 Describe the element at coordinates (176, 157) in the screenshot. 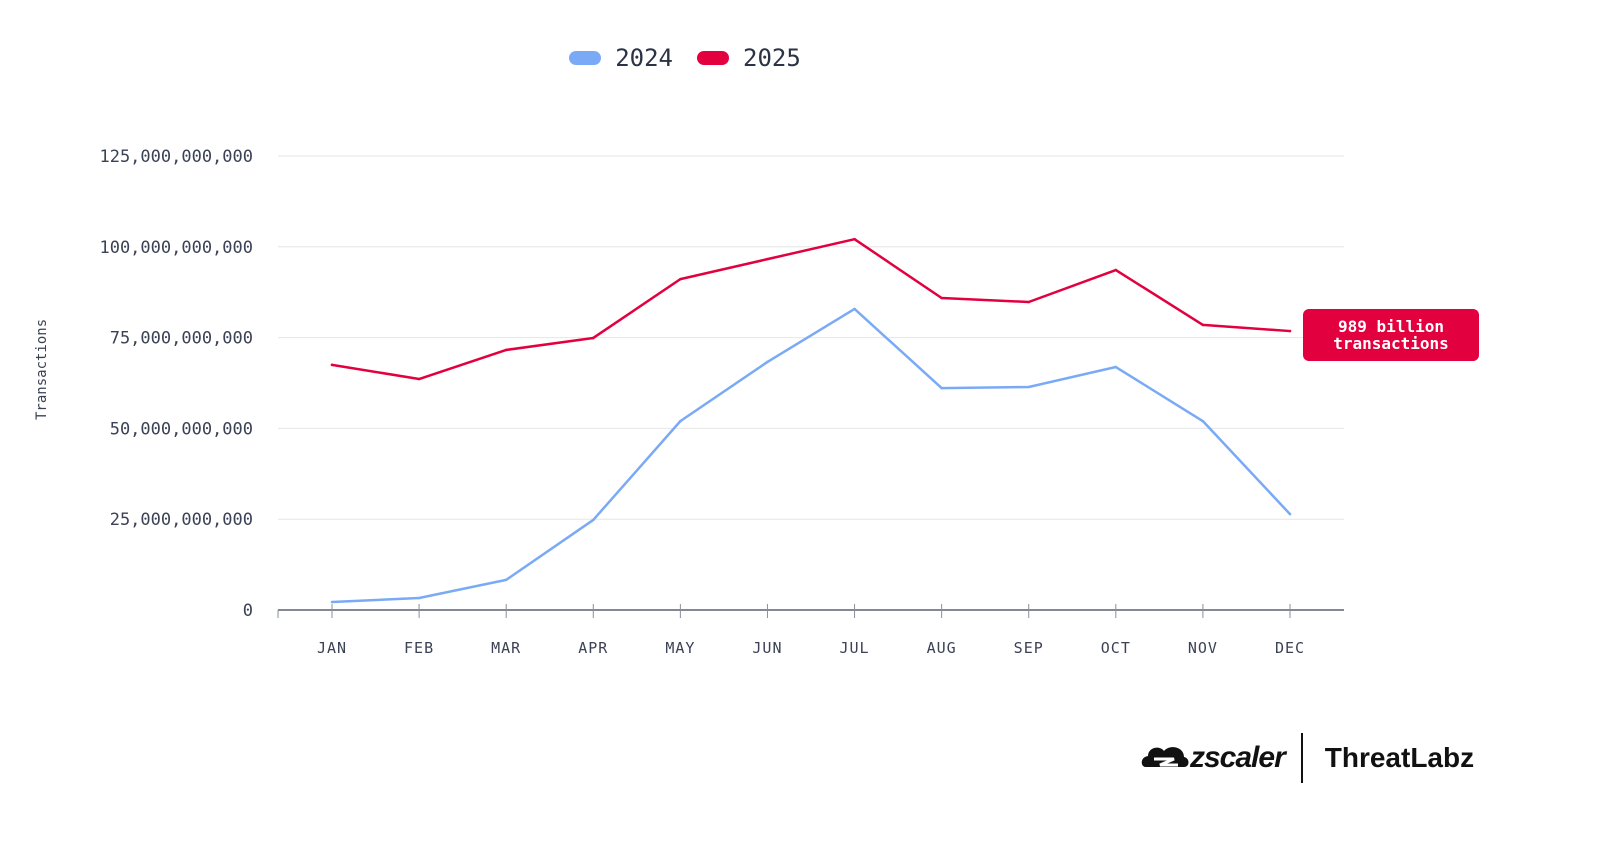

I see `y-tick-label: 125,000,000,000` at that location.